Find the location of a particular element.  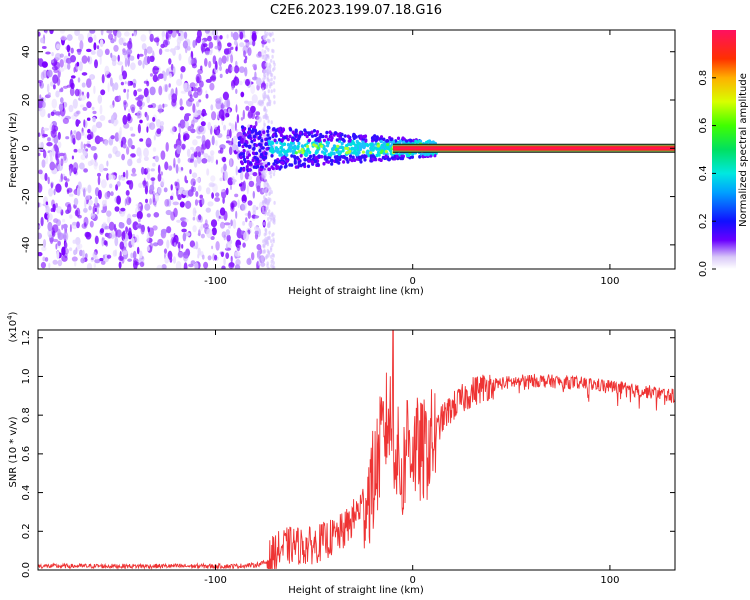

carrier-band is located at coordinates (533, 148).